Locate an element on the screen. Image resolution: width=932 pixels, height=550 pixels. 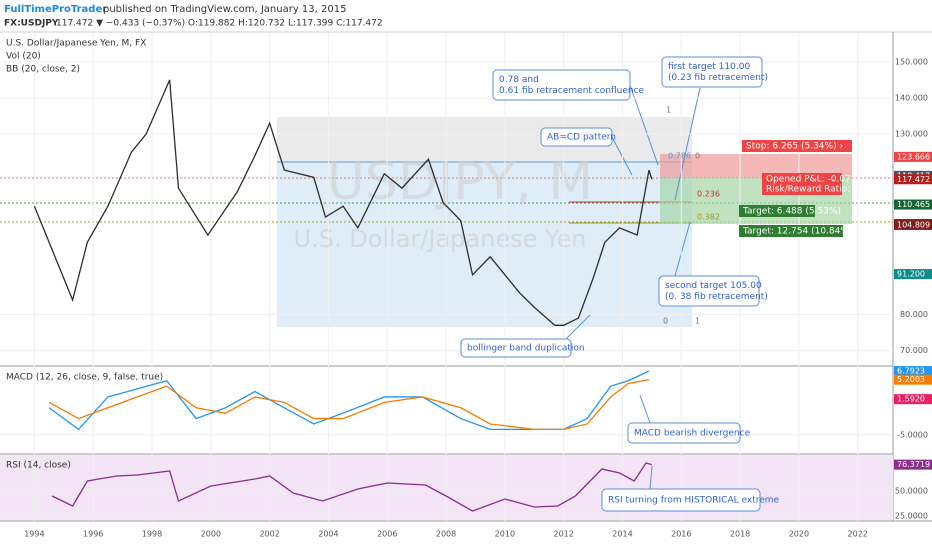
x-tick-label: 2010 is located at coordinates (505, 534).